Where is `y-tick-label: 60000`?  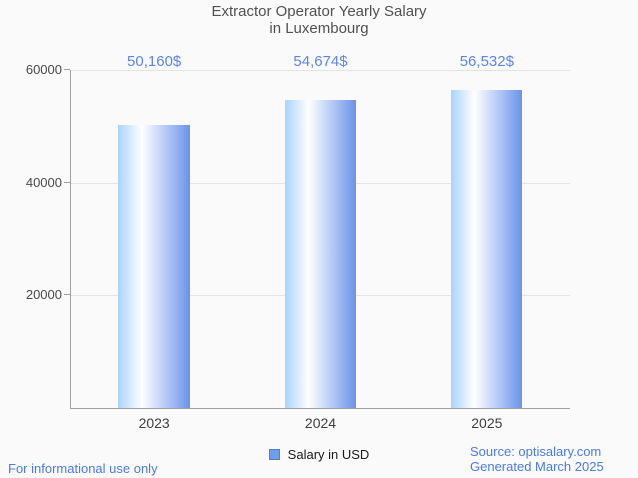 y-tick-label: 60000 is located at coordinates (43, 69).